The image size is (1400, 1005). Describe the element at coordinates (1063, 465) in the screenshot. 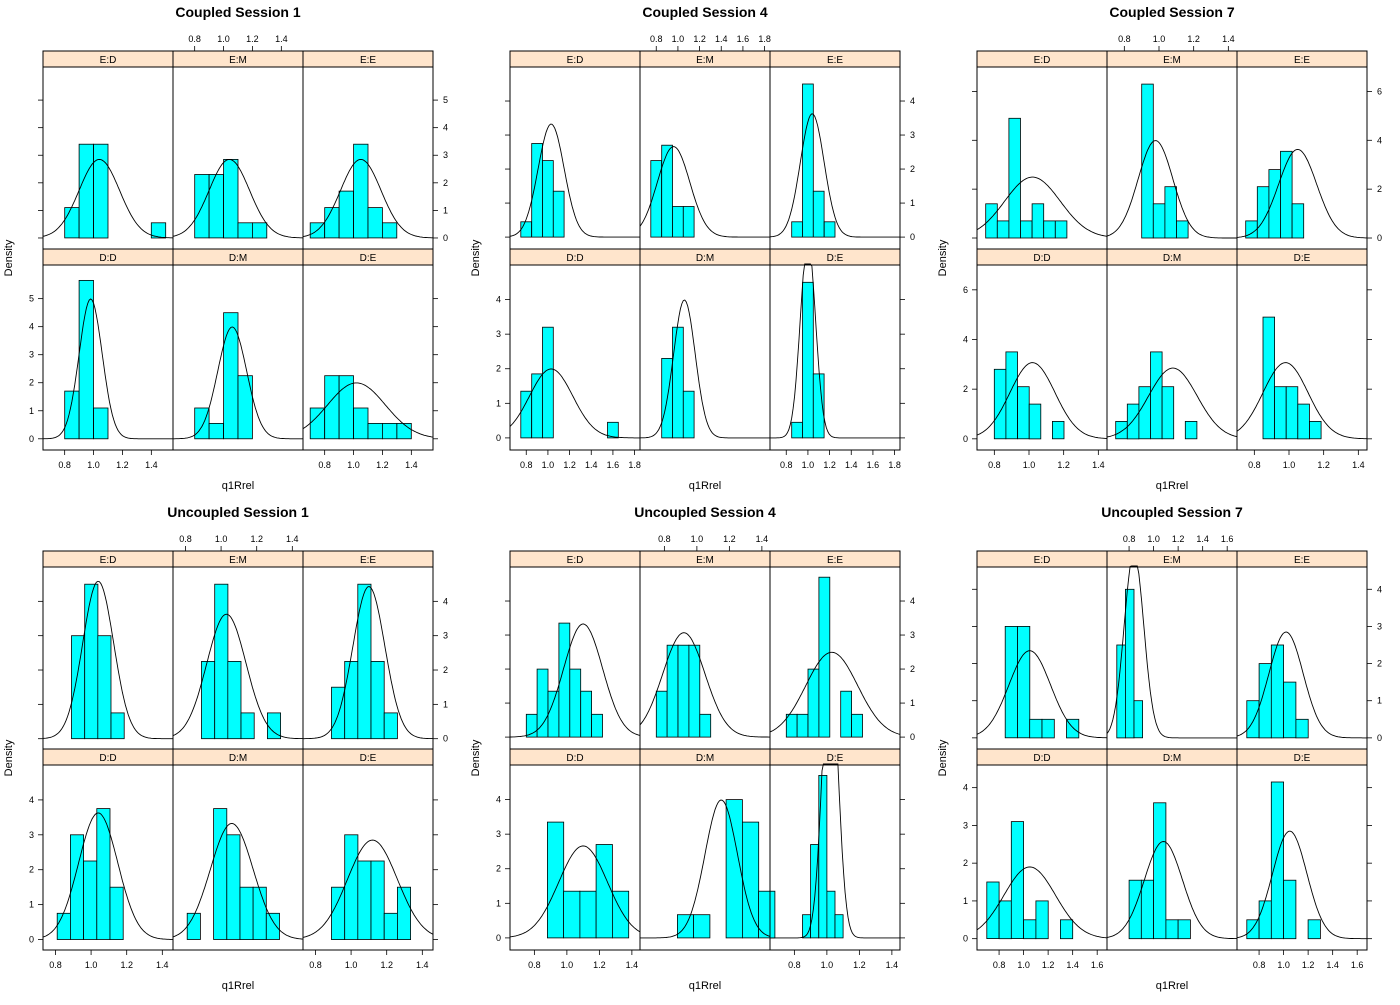

I see `x-tick-label: 1.2` at that location.